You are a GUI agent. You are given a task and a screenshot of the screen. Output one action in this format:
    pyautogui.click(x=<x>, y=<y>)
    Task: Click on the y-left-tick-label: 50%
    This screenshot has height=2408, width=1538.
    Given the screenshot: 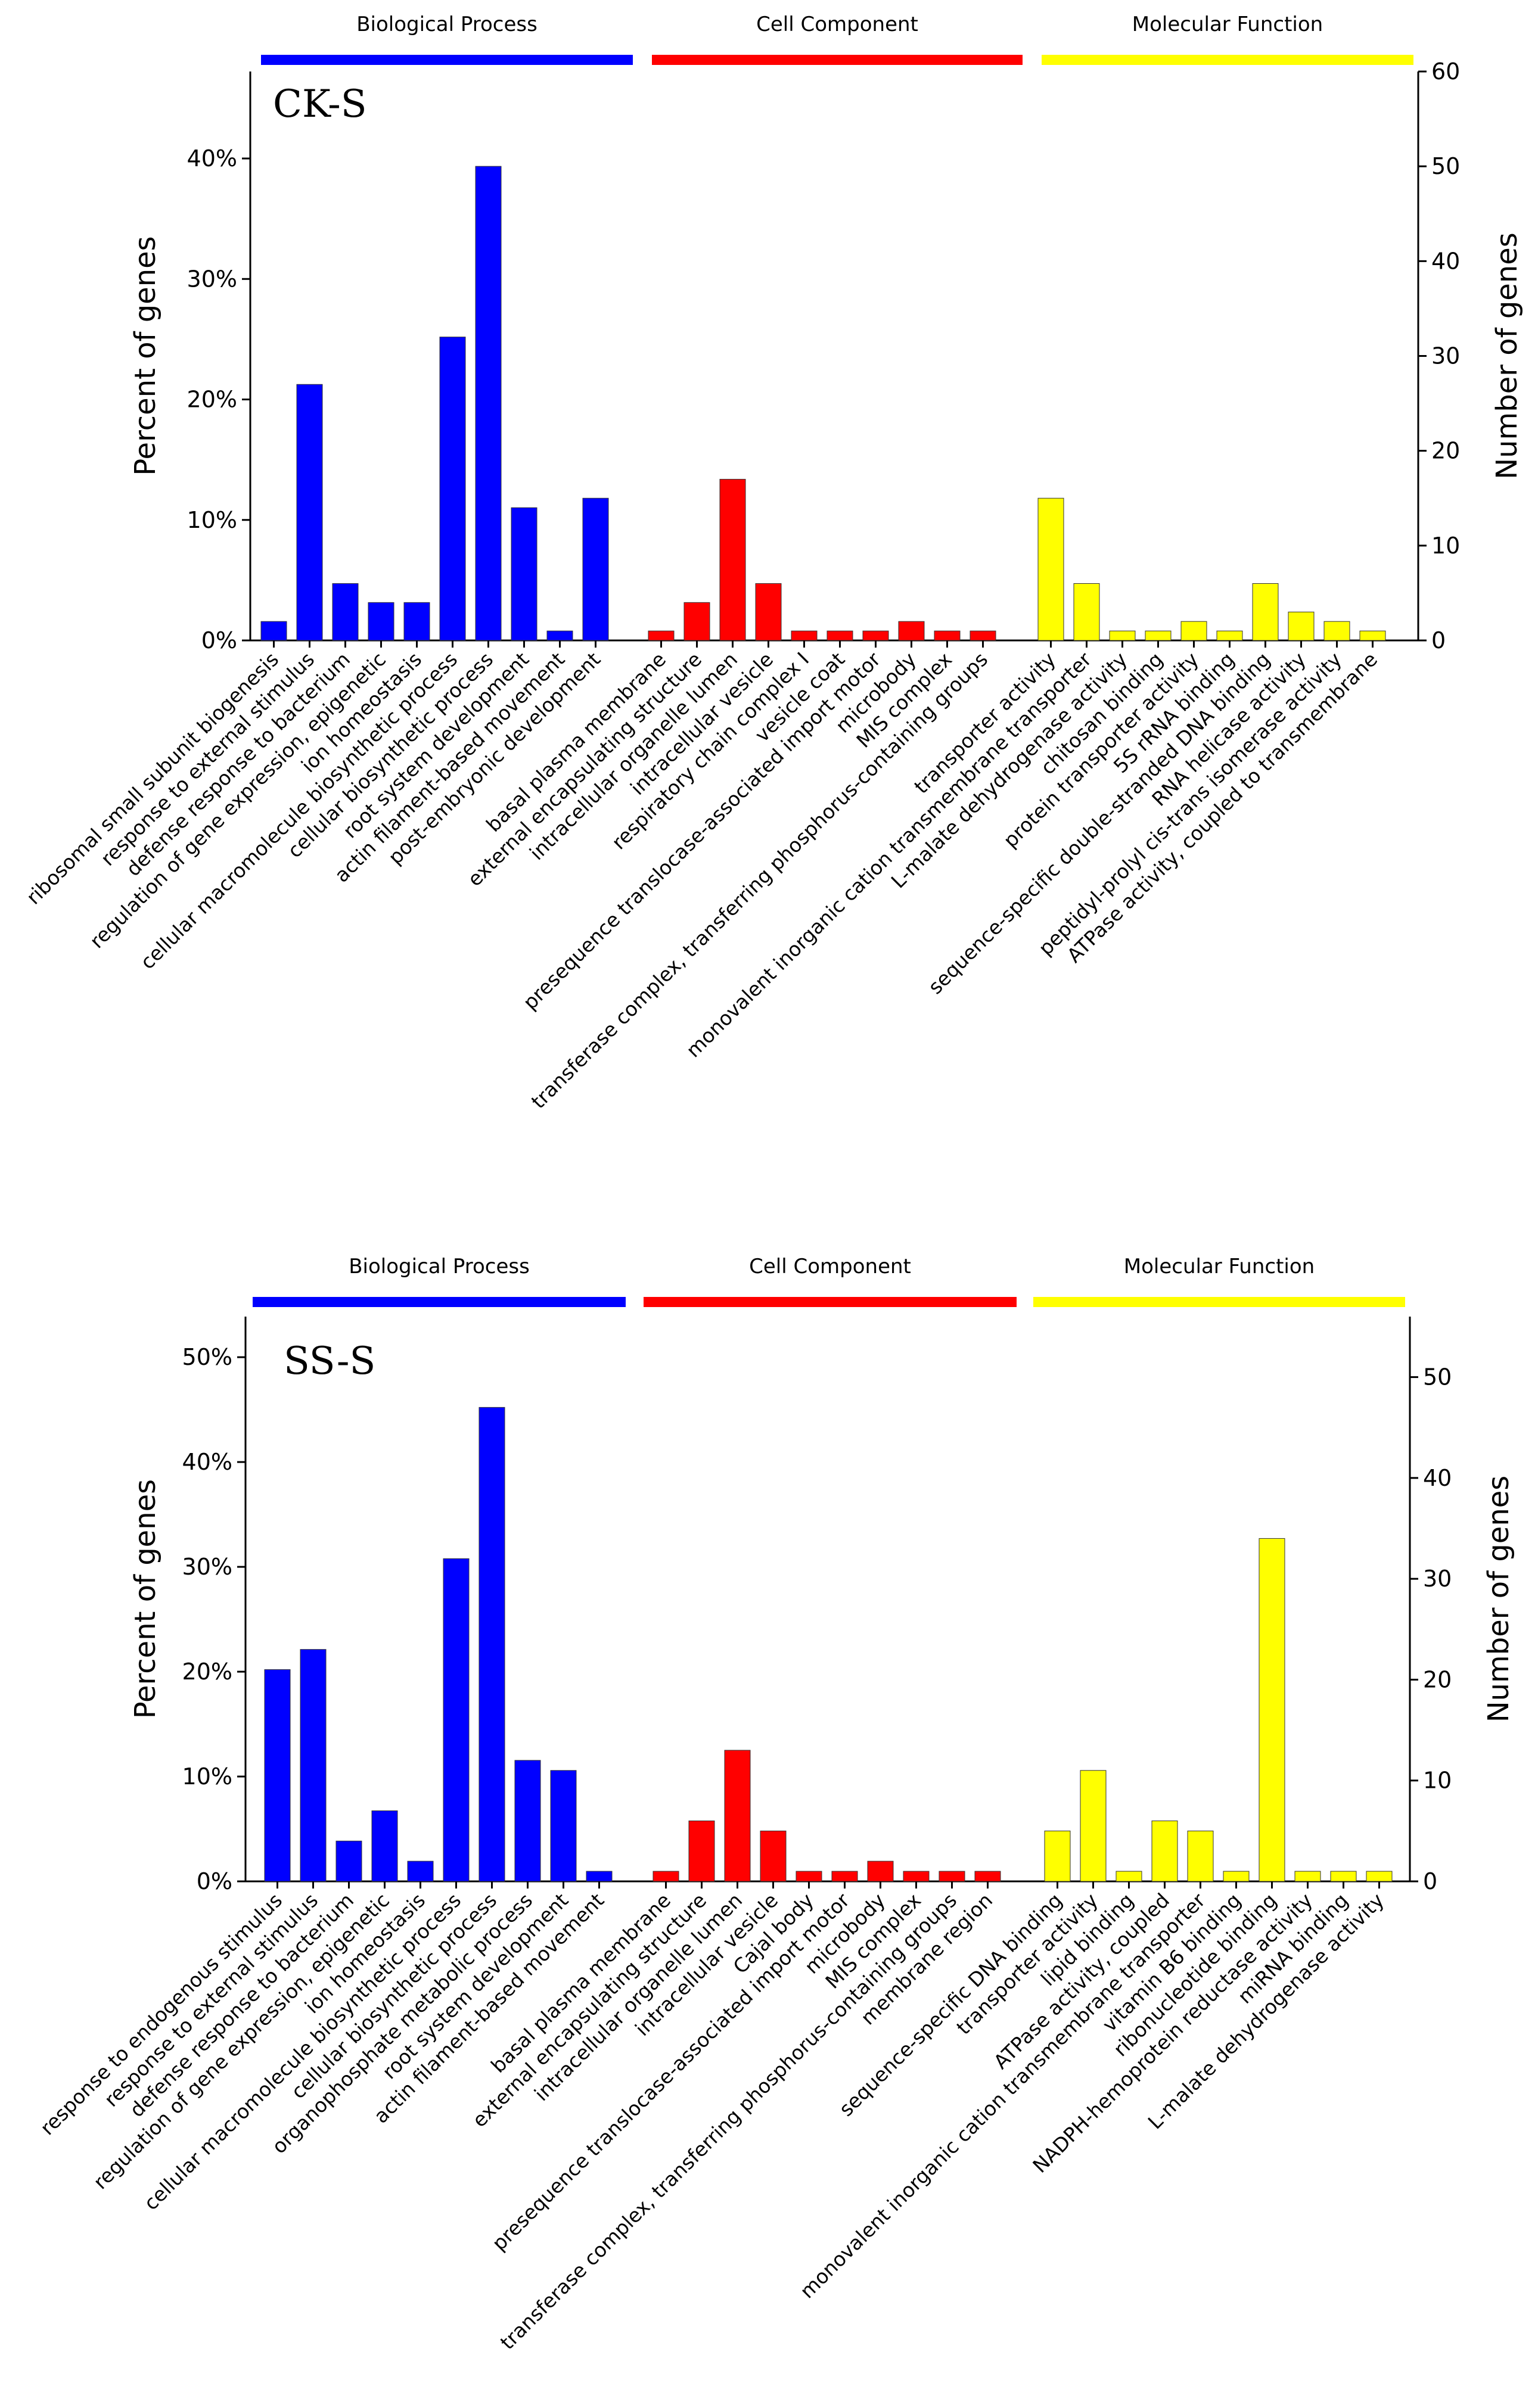 What is the action you would take?
    pyautogui.click(x=207, y=1357)
    